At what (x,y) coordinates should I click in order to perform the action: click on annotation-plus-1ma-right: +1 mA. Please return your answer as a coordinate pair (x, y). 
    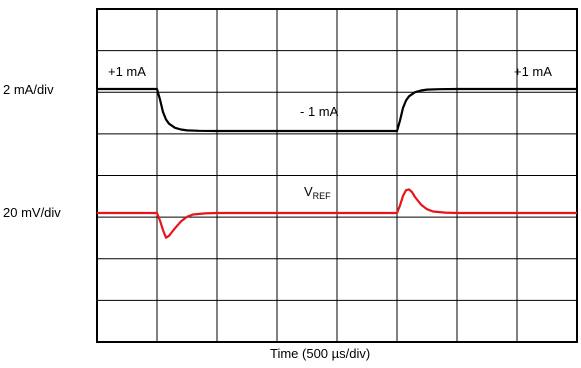
    Looking at the image, I should click on (533, 71).